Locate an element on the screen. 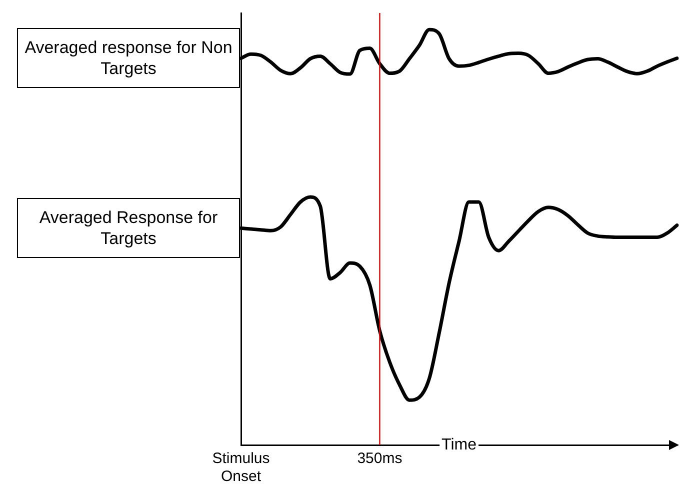  series-label: Averaged Response for Targets is located at coordinates (128, 228).